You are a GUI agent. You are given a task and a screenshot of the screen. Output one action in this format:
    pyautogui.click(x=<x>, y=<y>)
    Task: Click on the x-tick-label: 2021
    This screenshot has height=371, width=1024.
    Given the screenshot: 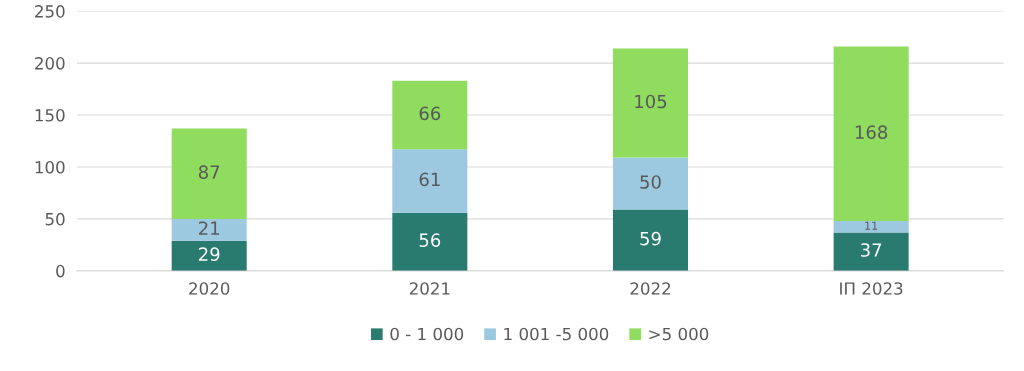 What is the action you would take?
    pyautogui.click(x=429, y=288)
    